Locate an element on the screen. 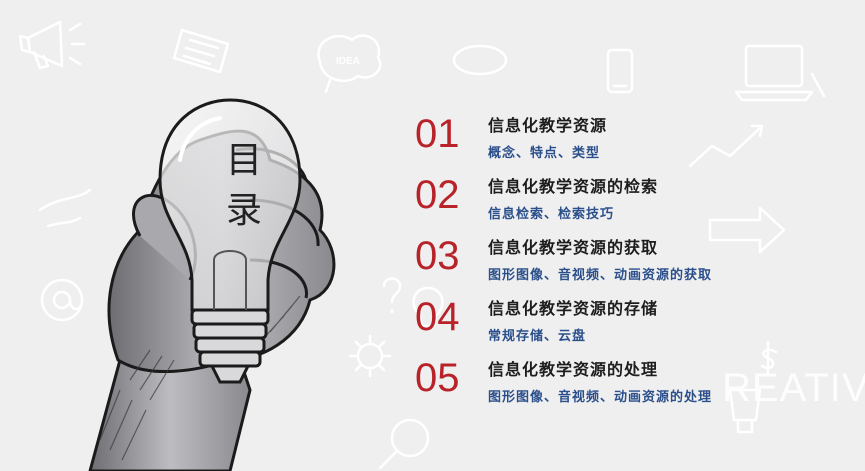 Image resolution: width=865 pixels, height=471 pixels. agenda-subtitle: 概念、特点、类型 is located at coordinates (544, 153).